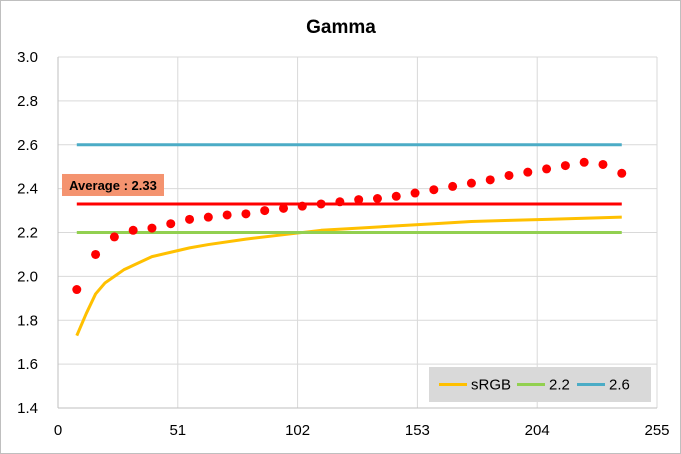  Describe the element at coordinates (491, 385) in the screenshot. I see `legend-label: sRGB` at that location.